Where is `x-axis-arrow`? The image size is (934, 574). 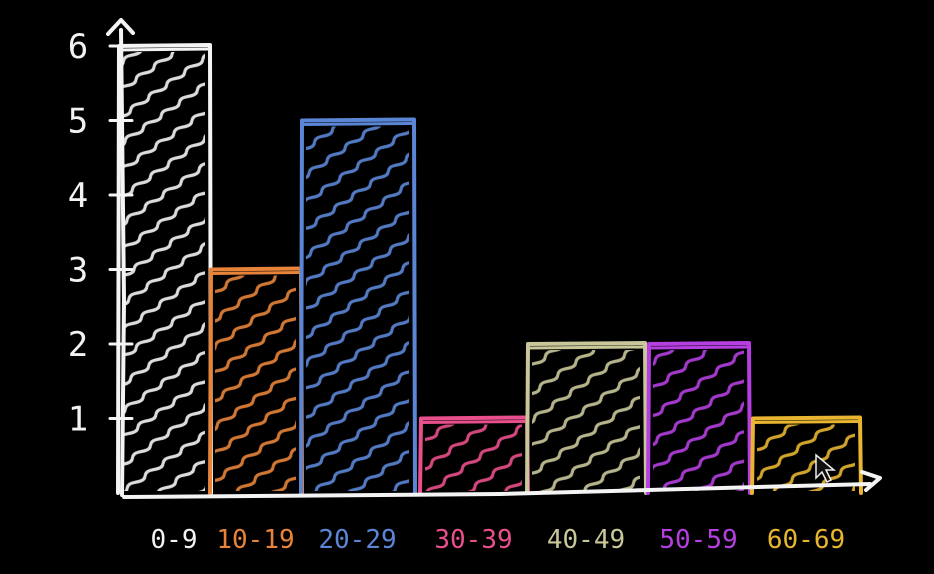 x-axis-arrow is located at coordinates (871, 481).